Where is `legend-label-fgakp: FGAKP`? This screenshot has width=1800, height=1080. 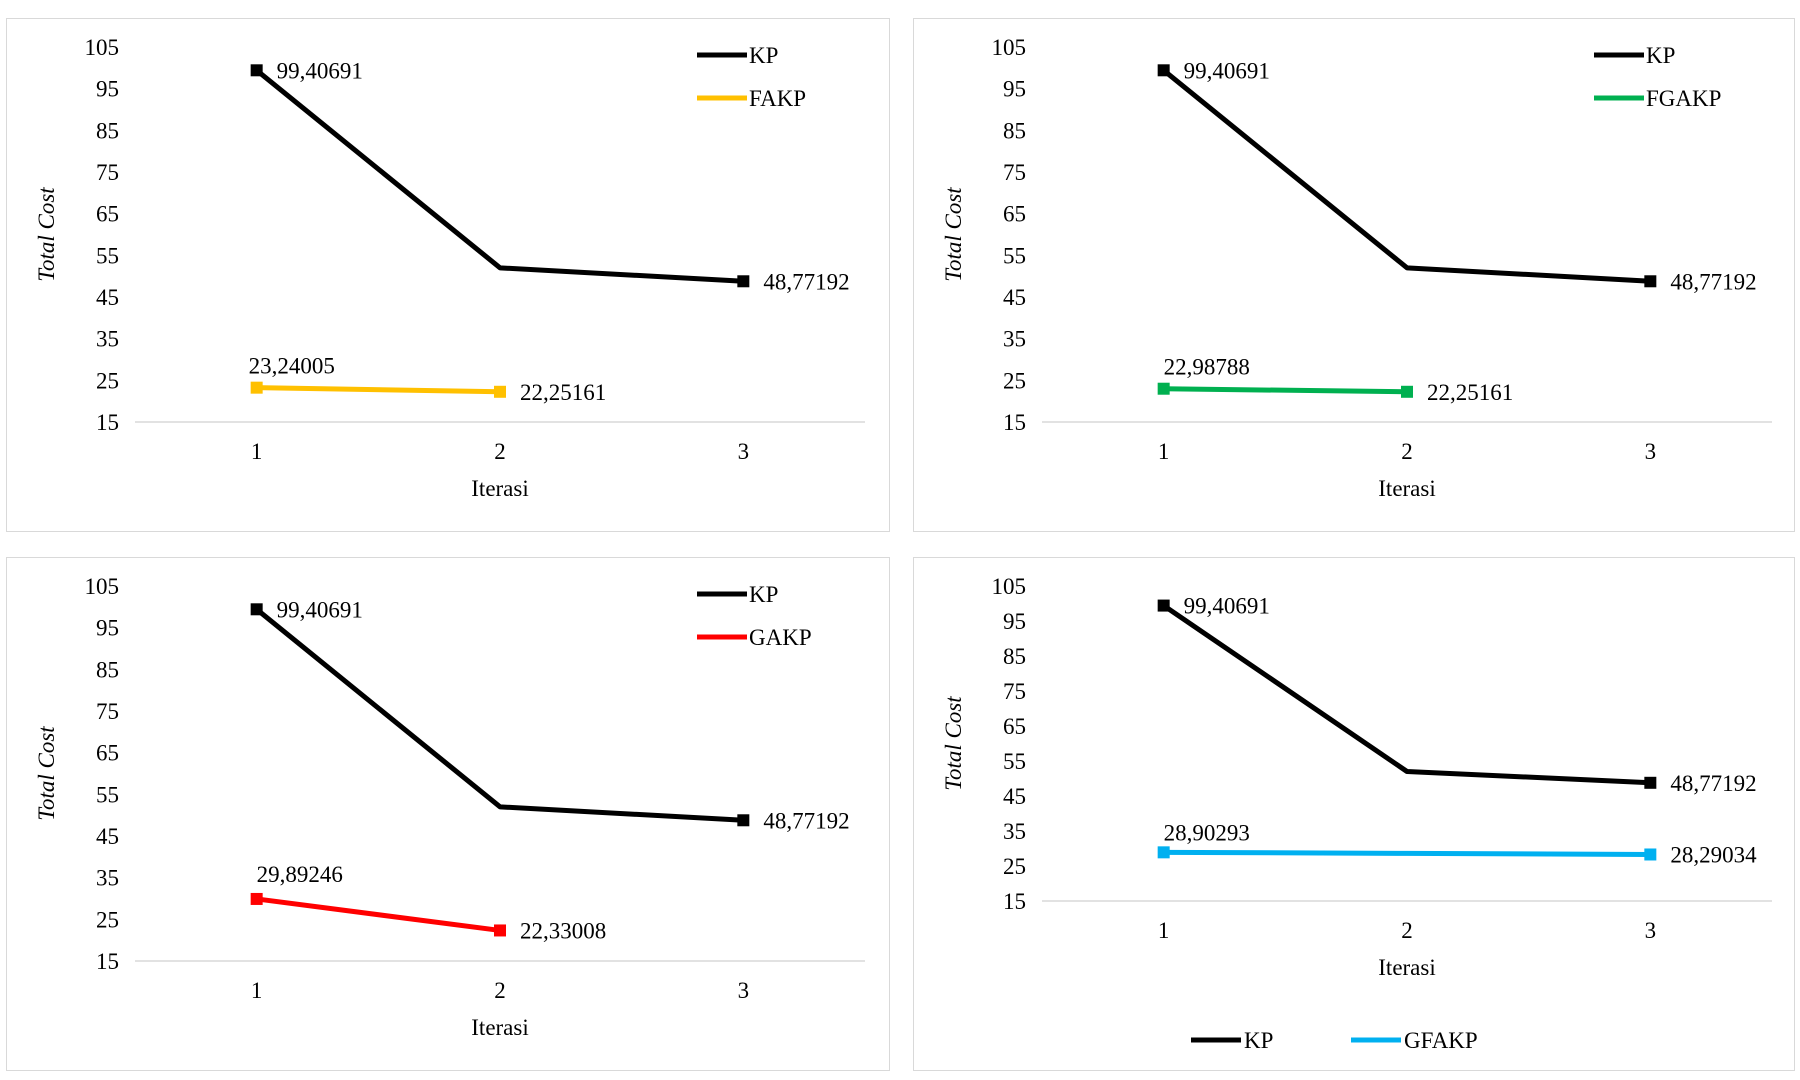
legend-label-fgakp: FGAKP is located at coordinates (1683, 98).